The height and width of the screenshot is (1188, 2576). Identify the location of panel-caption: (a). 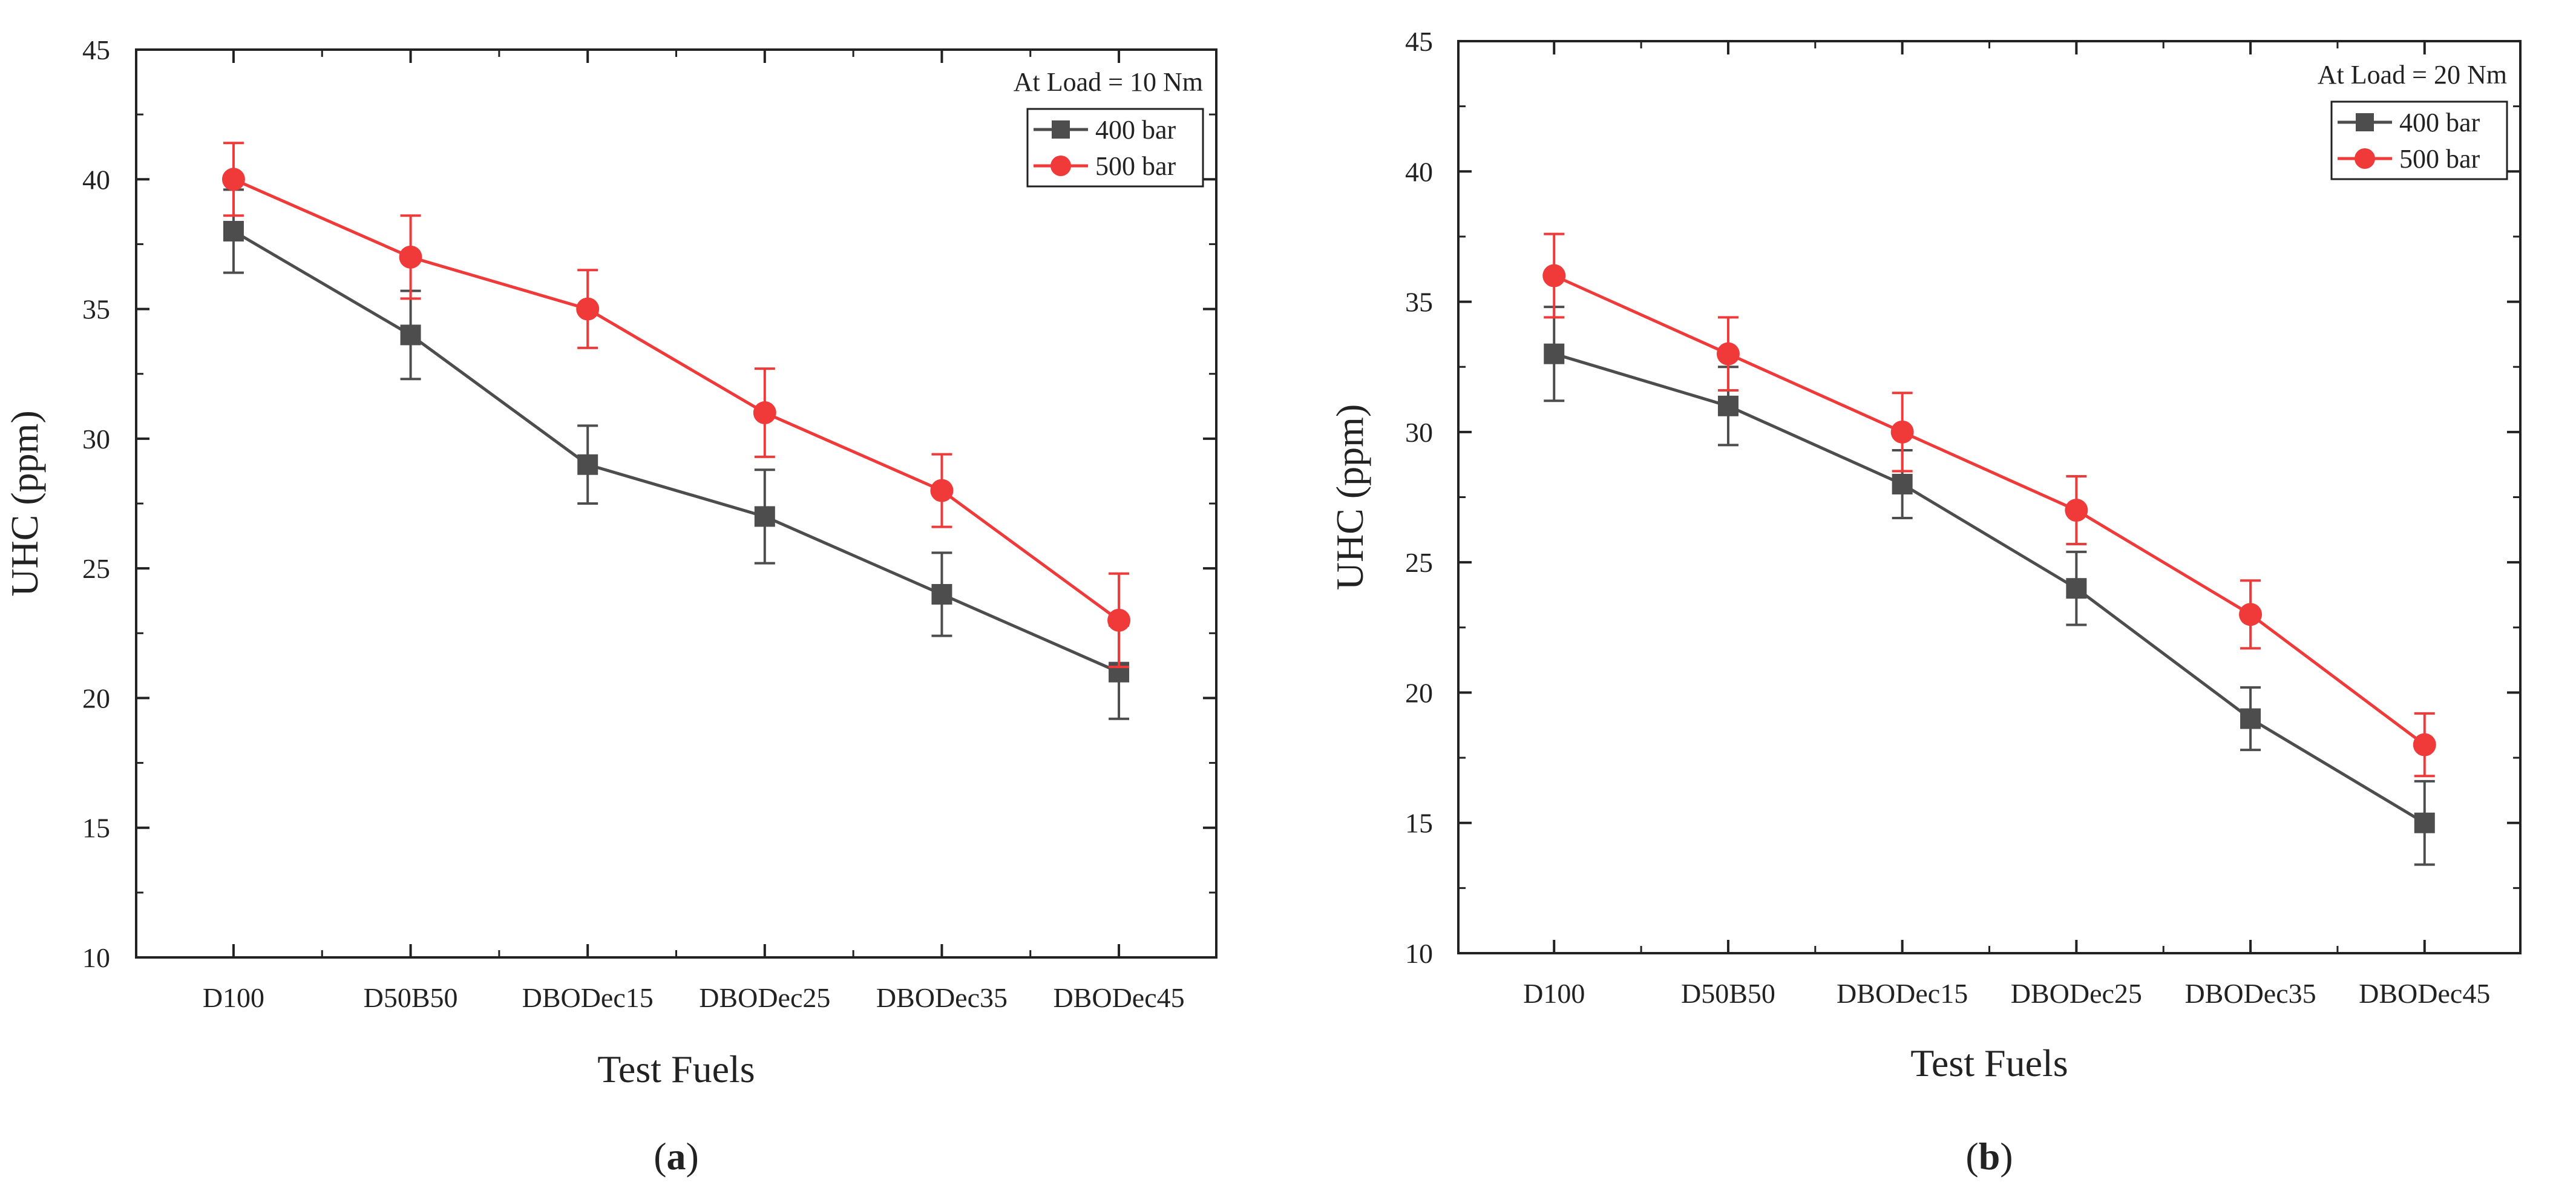
(676, 1156).